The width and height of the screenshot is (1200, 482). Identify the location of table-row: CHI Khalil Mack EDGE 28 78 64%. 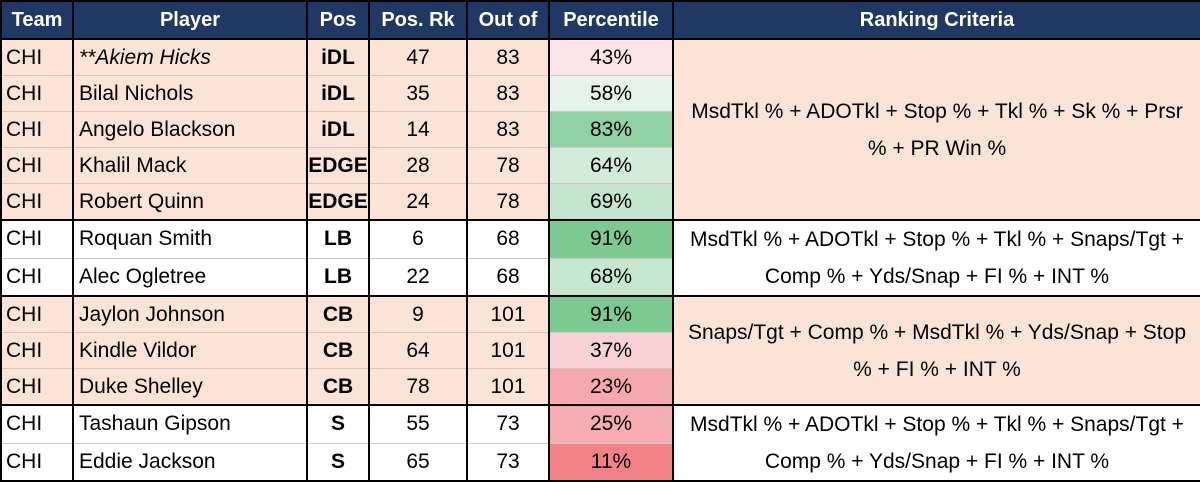
(600, 165).